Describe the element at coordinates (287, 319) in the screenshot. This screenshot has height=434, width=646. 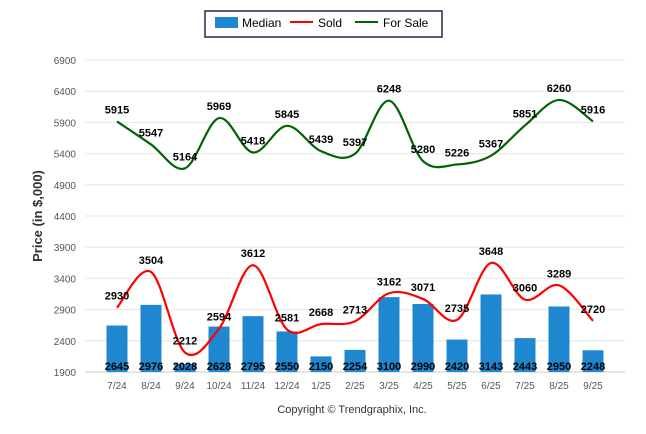
I see `data-label-sold: 2581` at that location.